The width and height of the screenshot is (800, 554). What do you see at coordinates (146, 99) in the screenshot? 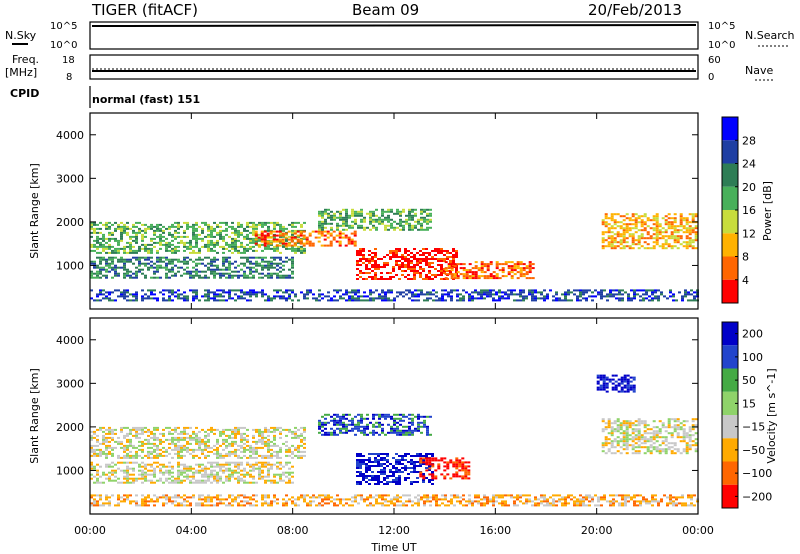
I see `cpid-text: normal (fast) 151` at bounding box center [146, 99].